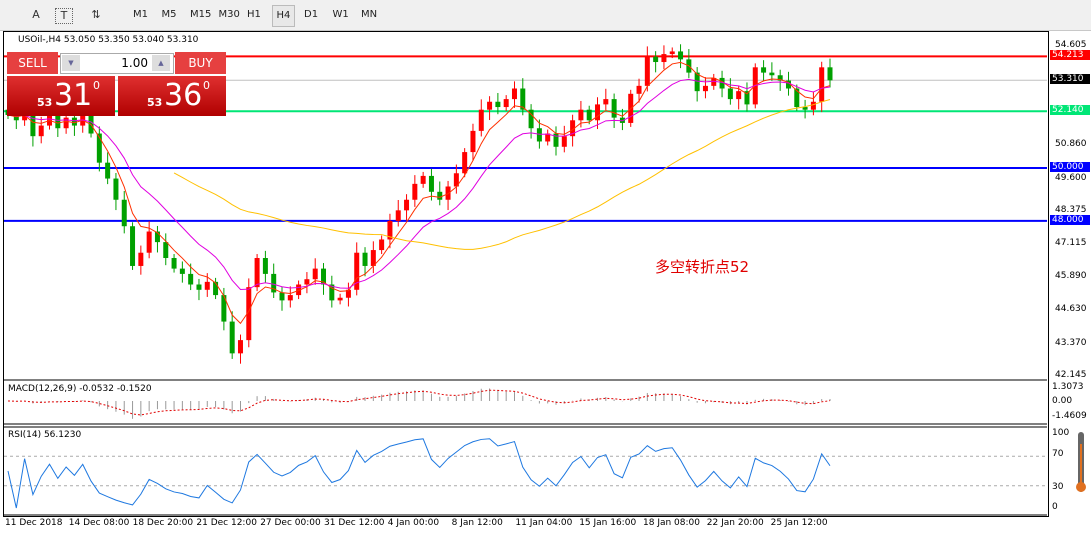 This screenshot has height=535, width=1091. I want to click on time-axis-label: 8 Jan 12:00, so click(477, 523).